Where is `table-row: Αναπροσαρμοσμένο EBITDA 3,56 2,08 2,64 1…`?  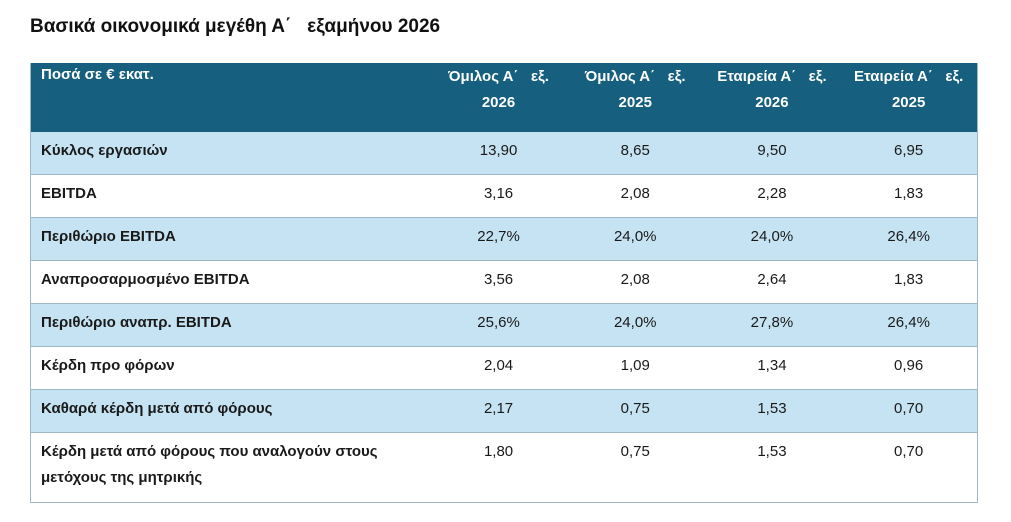 table-row: Αναπροσαρμοσμένο EBITDA 3,56 2,08 2,64 1… is located at coordinates (504, 282).